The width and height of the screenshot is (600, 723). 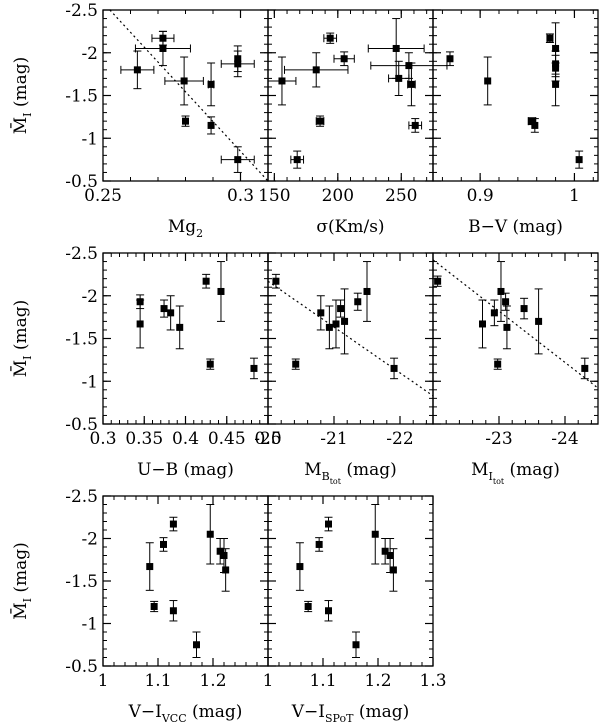 I want to click on x-tick-label: 1.1, so click(x=157, y=681).